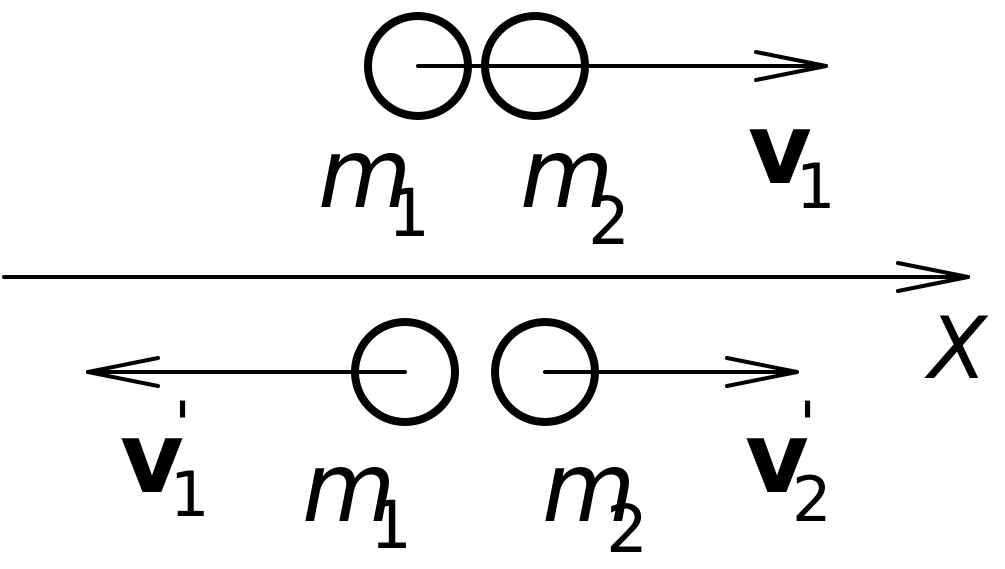  What do you see at coordinates (815, 186) in the screenshot?
I see `label-v1-before-index: 1` at bounding box center [815, 186].